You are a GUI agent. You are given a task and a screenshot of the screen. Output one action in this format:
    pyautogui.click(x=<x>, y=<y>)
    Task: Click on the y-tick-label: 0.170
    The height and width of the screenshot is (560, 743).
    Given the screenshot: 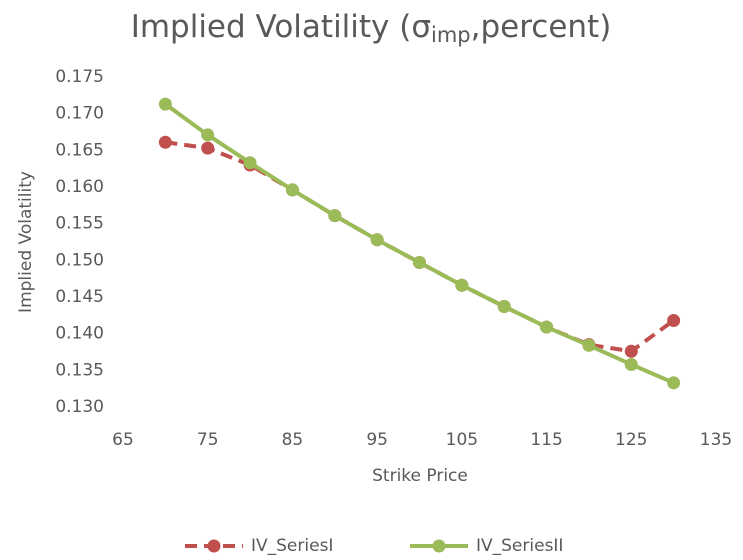 What is the action you would take?
    pyautogui.click(x=79, y=114)
    